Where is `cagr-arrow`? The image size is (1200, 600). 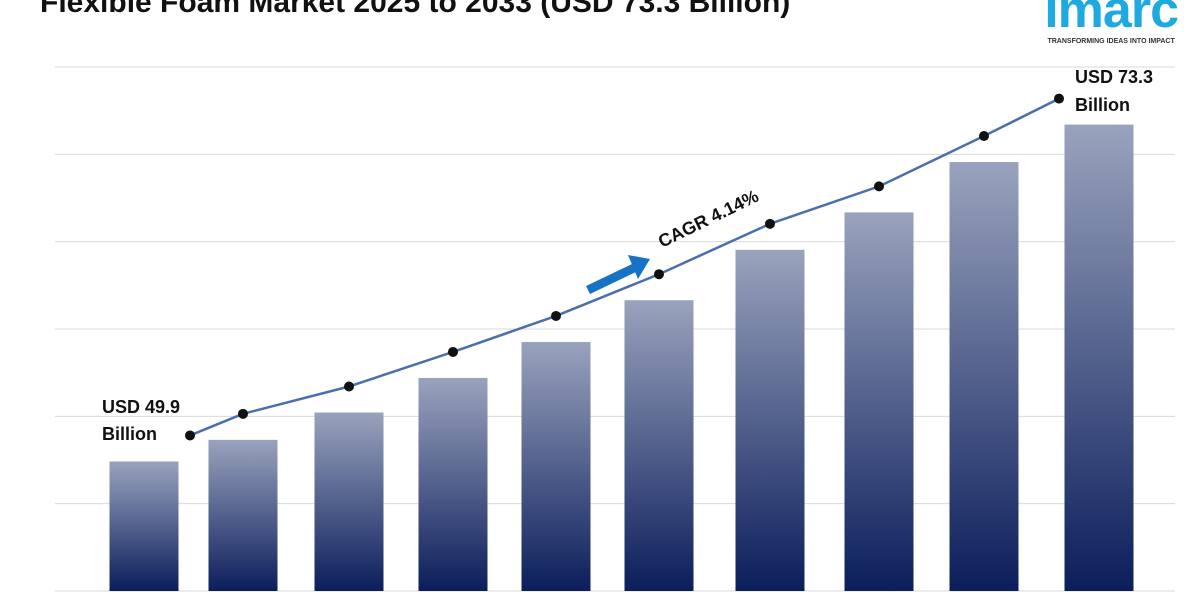 cagr-arrow is located at coordinates (618, 275).